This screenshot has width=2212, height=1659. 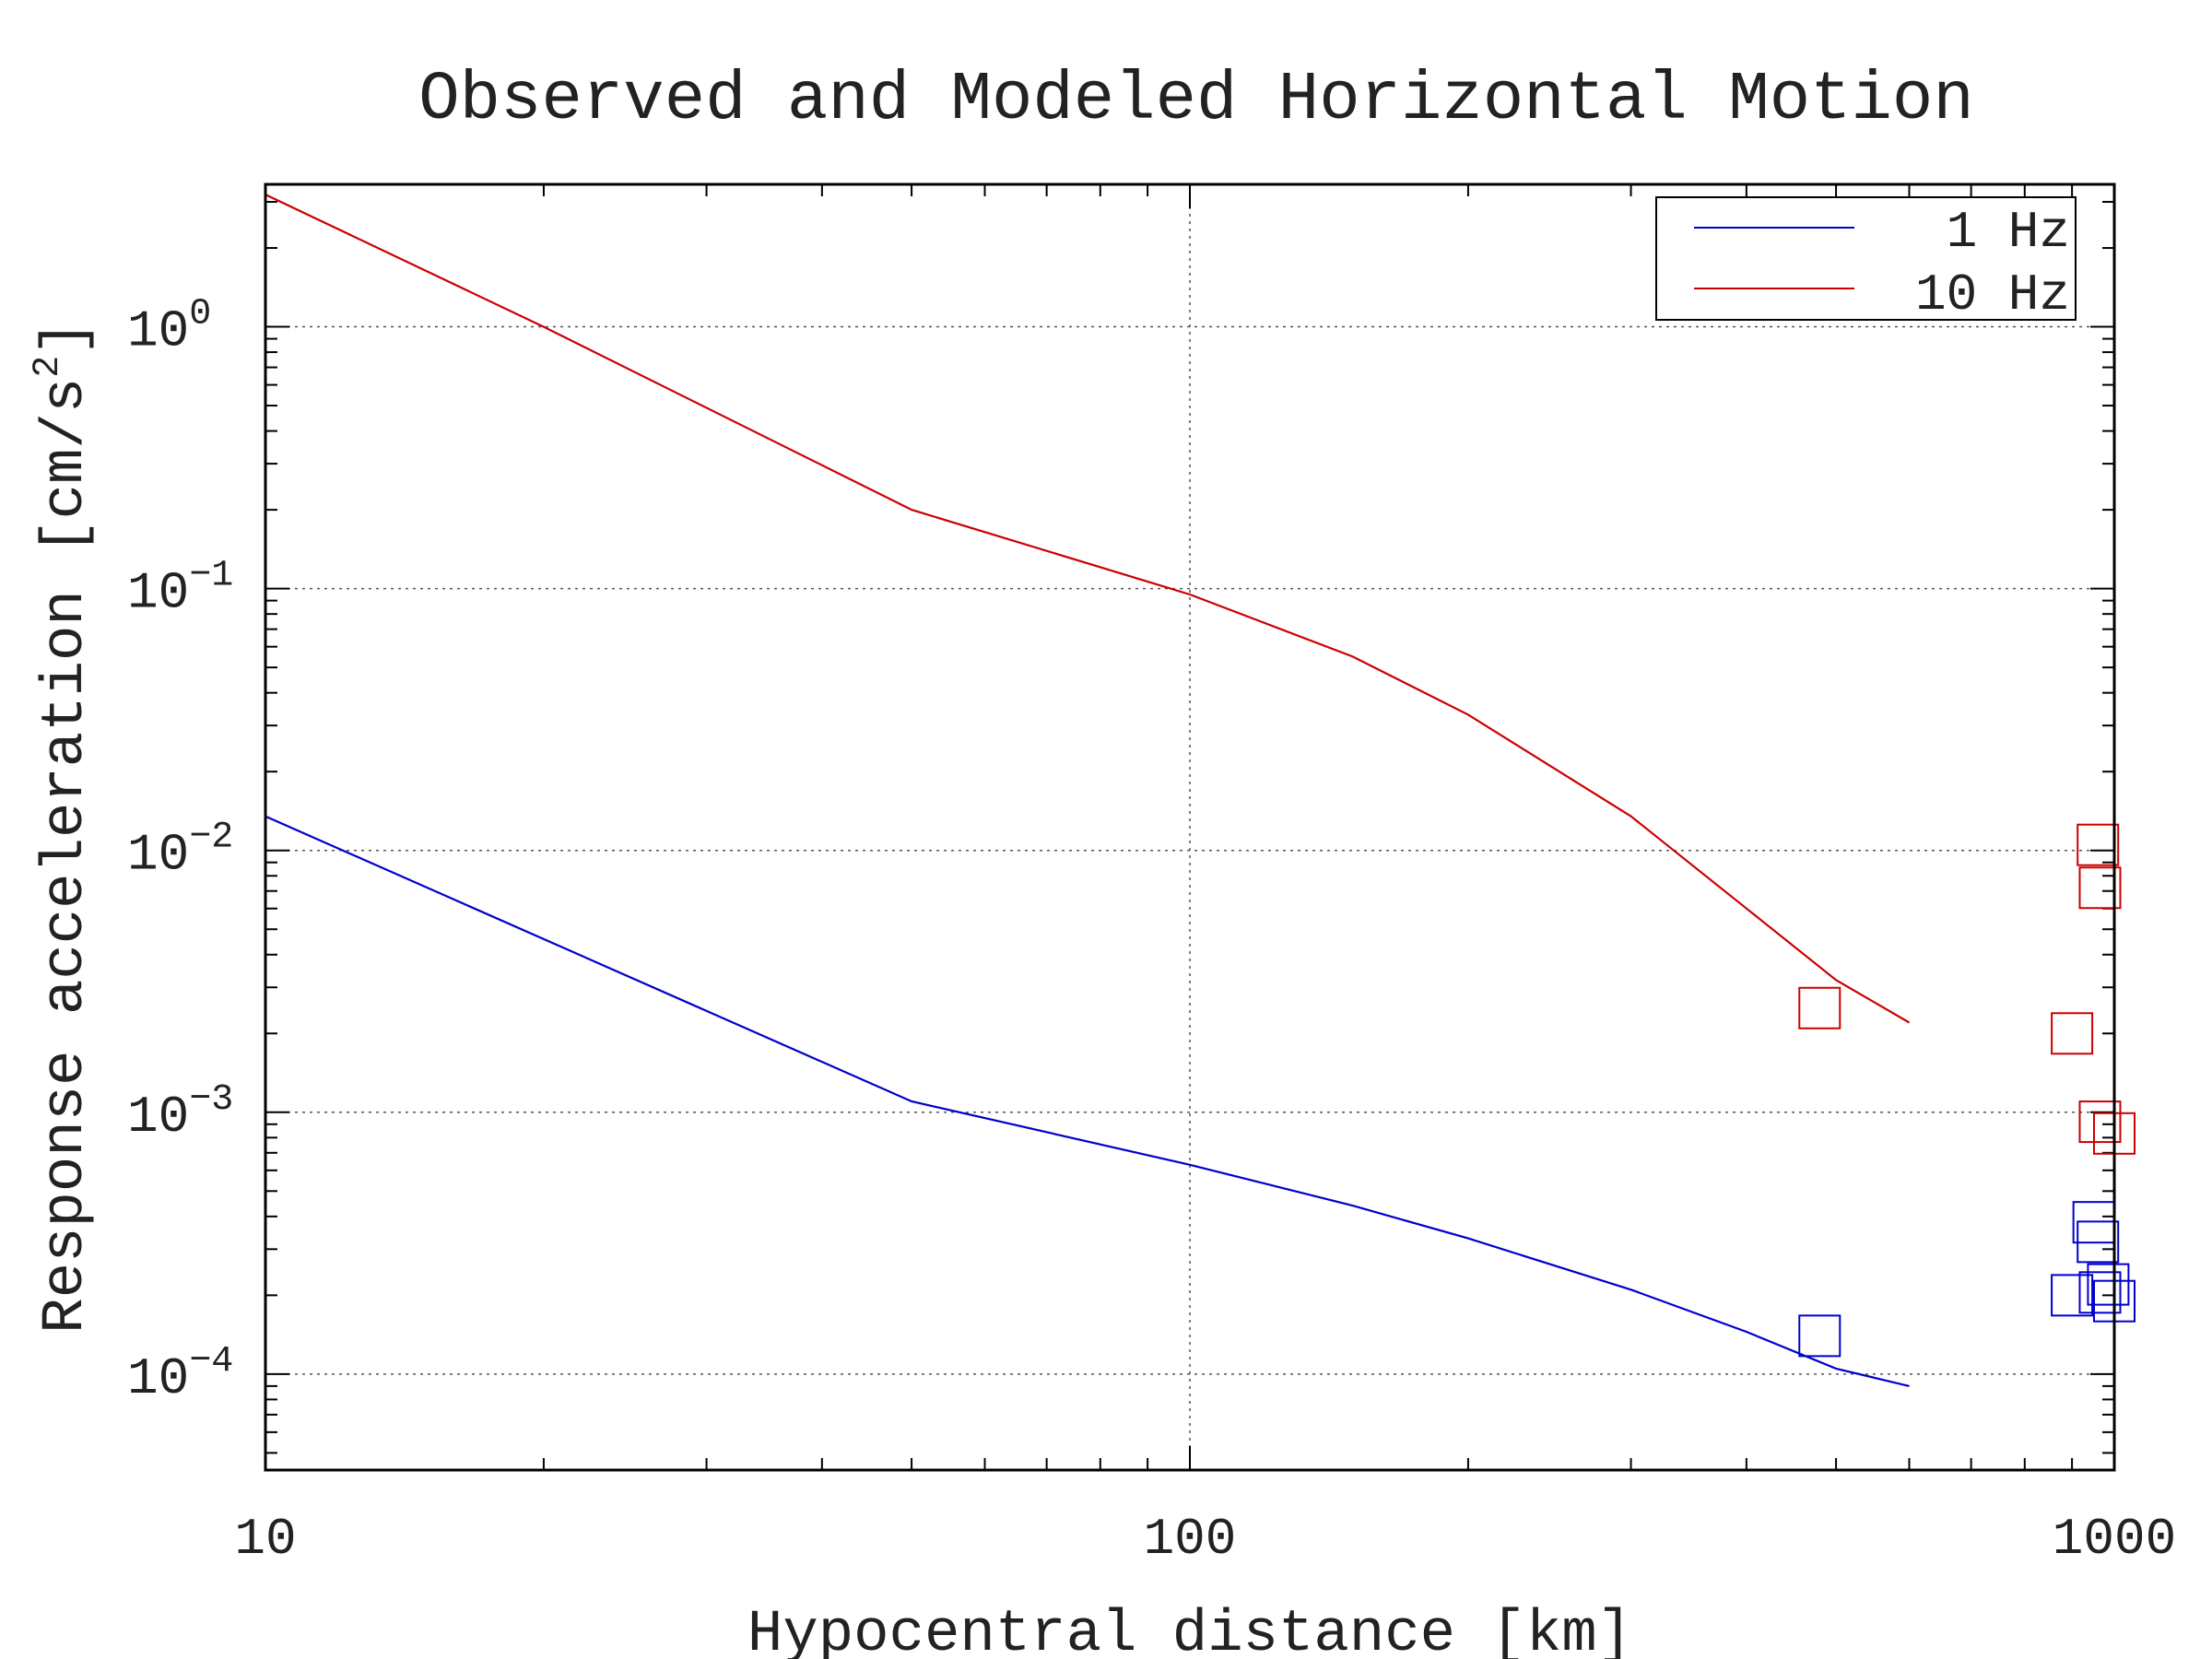 What do you see at coordinates (200, 314) in the screenshot?
I see `y-tick-exponent: 0` at bounding box center [200, 314].